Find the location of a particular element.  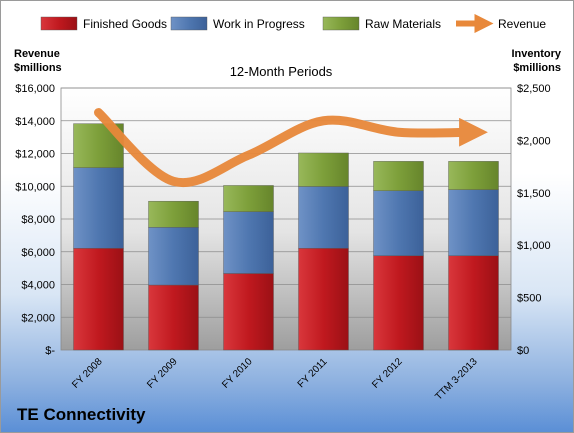

x-tick-label: FY 2011 is located at coordinates (313, 373).